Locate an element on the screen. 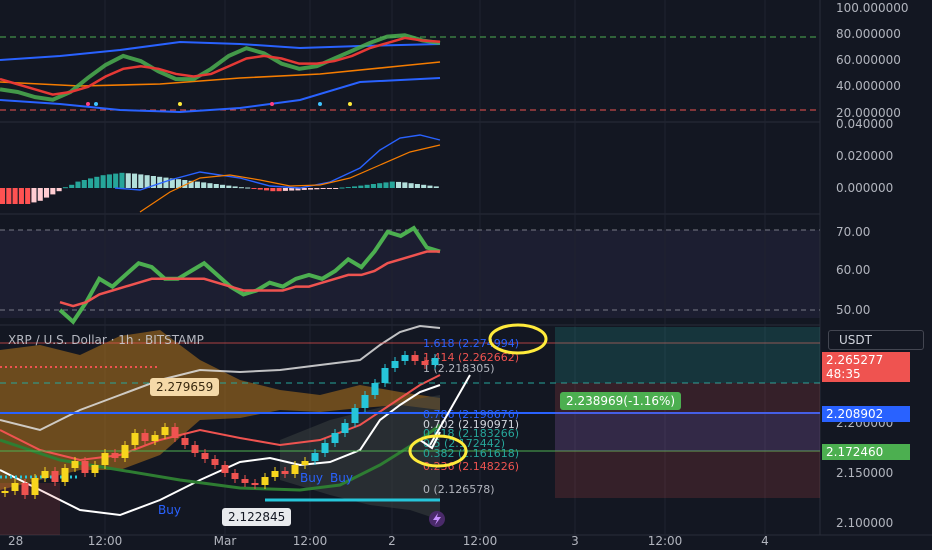 This screenshot has height=550, width=932. y-axis-tick-label: 60.000000 is located at coordinates (868, 60).